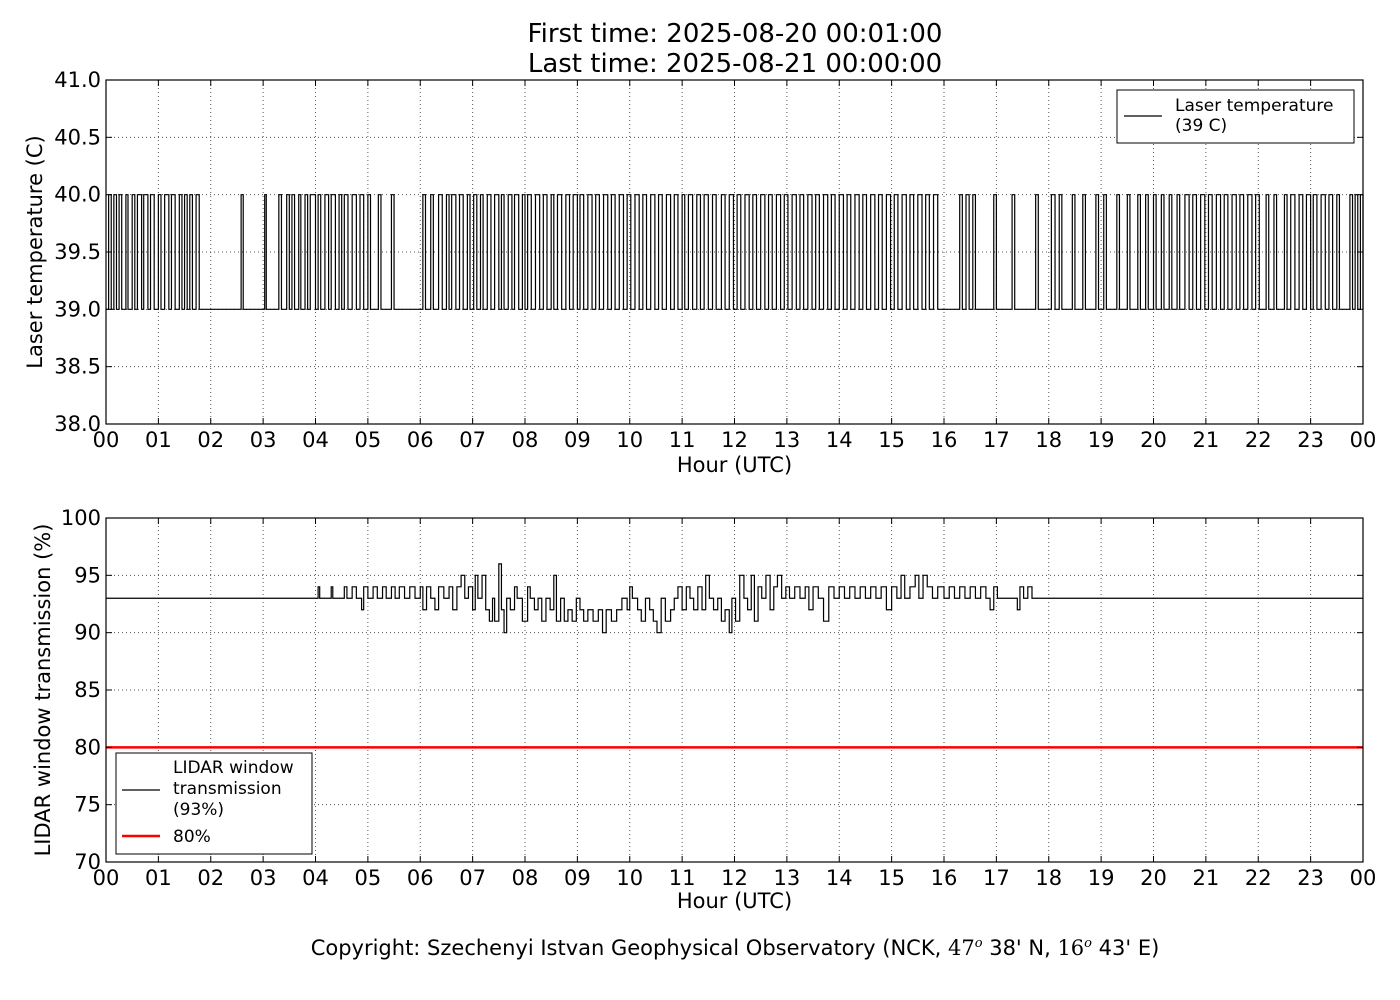  I want to click on y-tick-label: 100, so click(81, 518).